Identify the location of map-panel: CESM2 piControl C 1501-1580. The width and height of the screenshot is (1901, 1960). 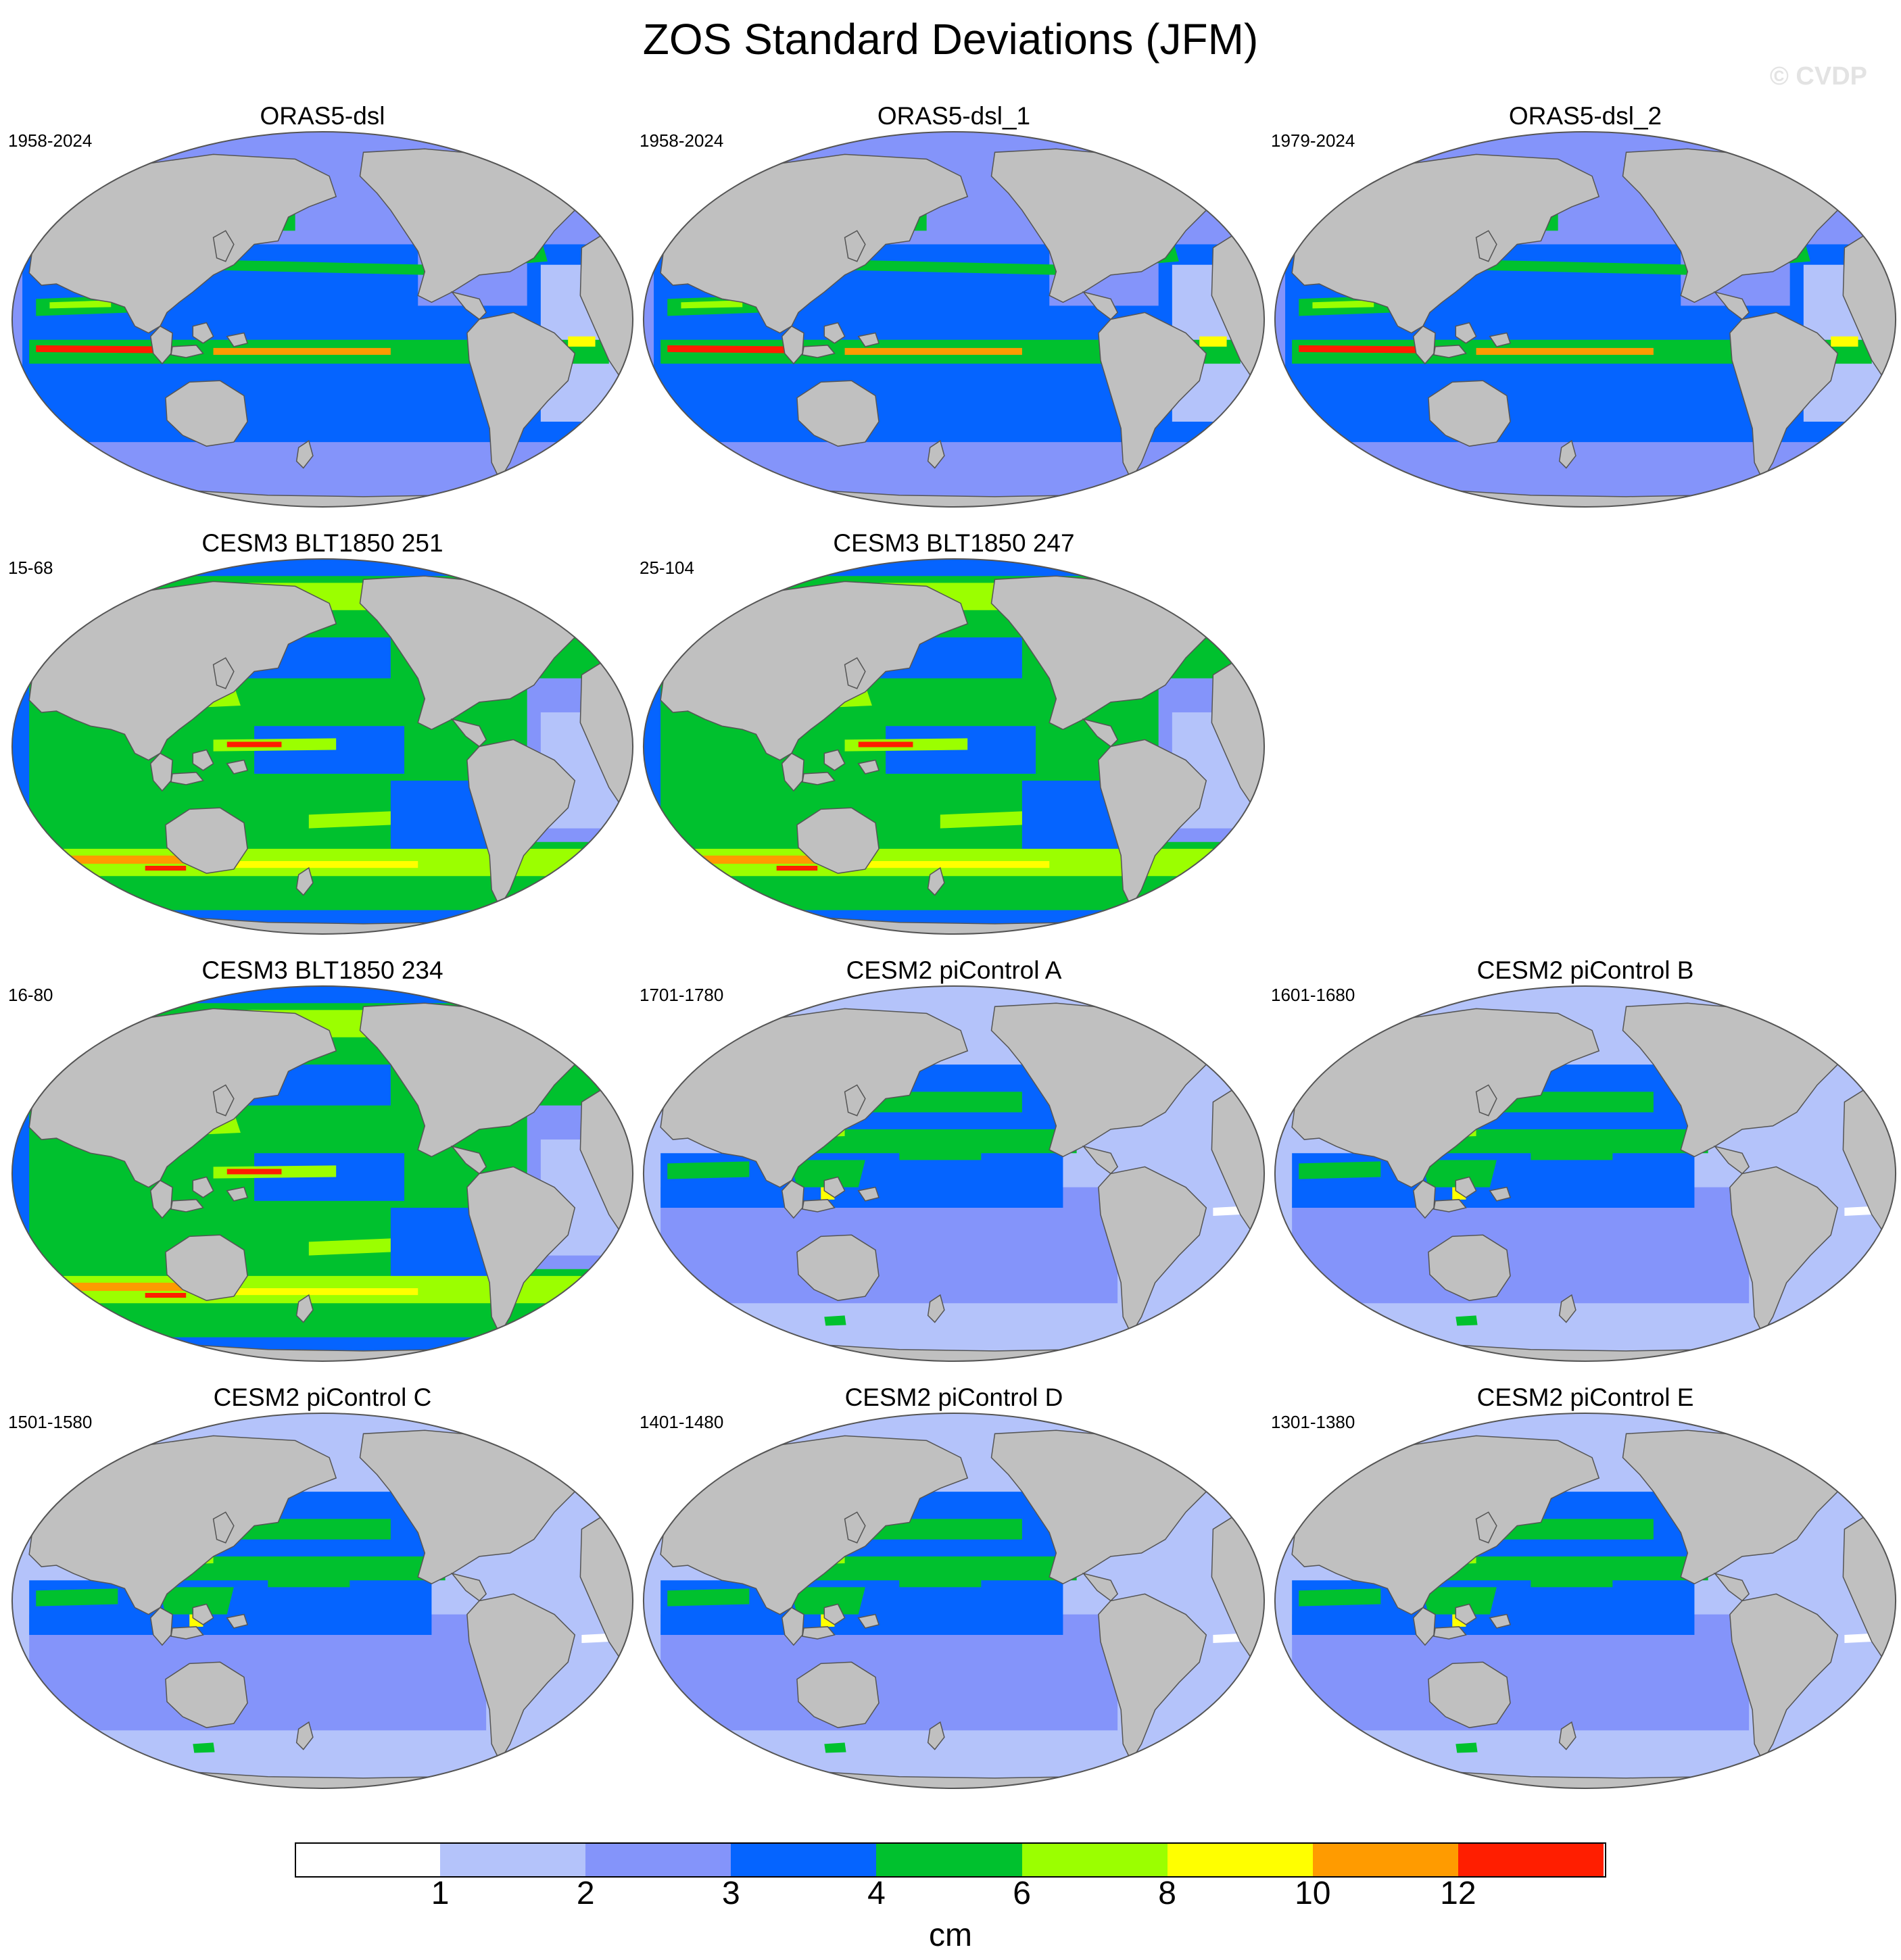
(322, 1586).